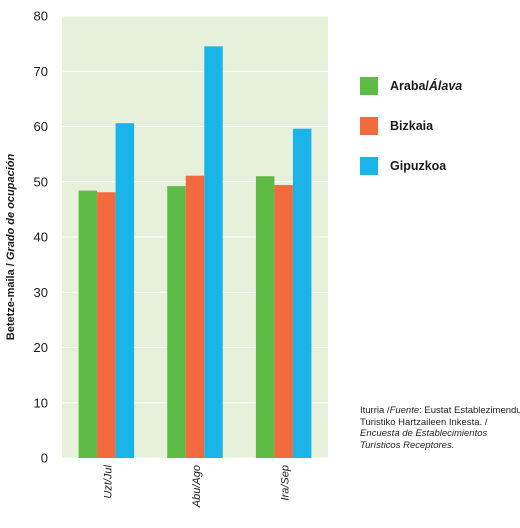 Image resolution: width=520 pixels, height=528 pixels. What do you see at coordinates (41, 16) in the screenshot?
I see `y-tick-label: 80` at bounding box center [41, 16].